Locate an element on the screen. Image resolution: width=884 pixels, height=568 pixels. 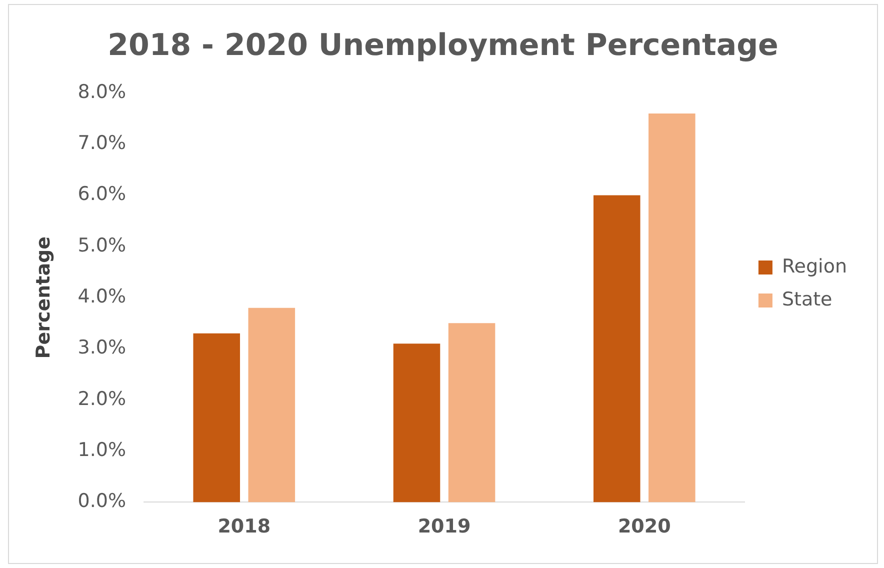
y-tick-label: 1.0% is located at coordinates (102, 449).